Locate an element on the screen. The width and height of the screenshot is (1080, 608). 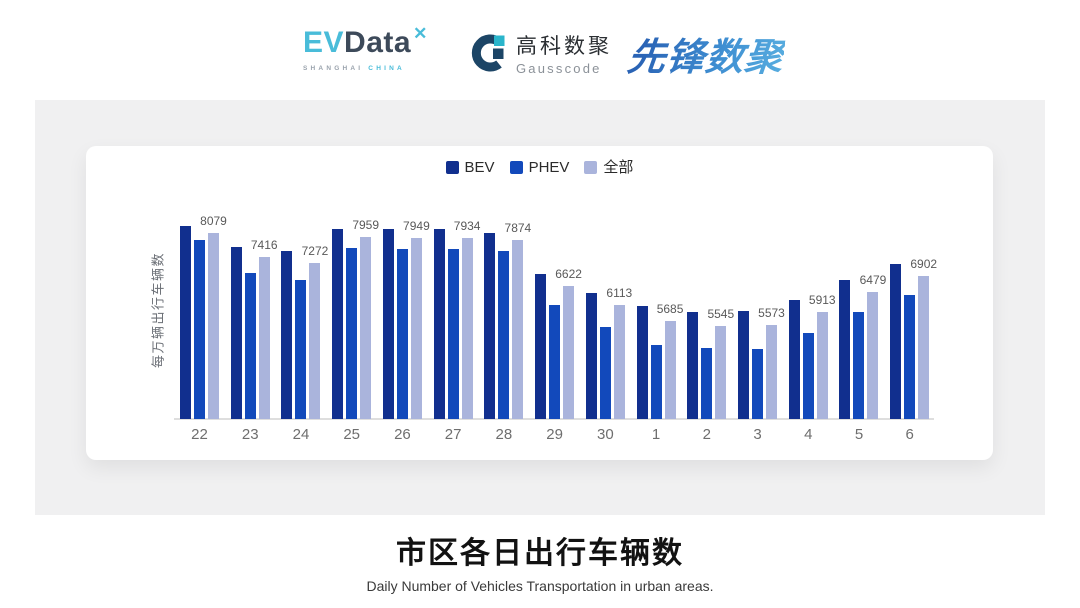
x-axis-tick-label: 23 is located at coordinates (250, 434).